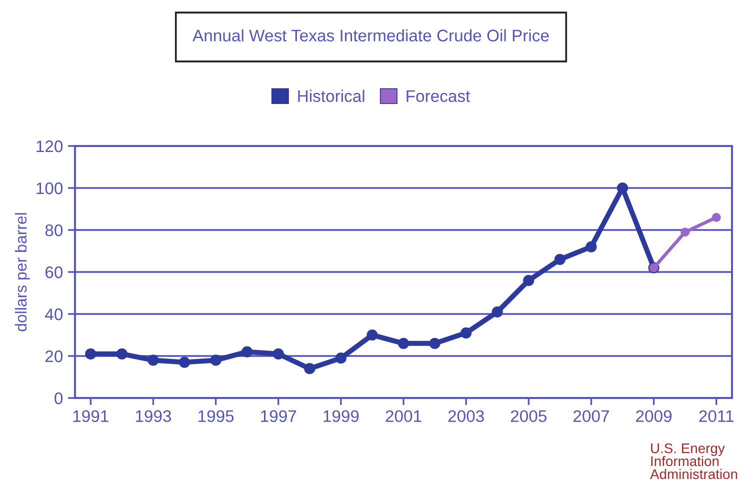  I want to click on x-tick-label: 2001, so click(404, 416).